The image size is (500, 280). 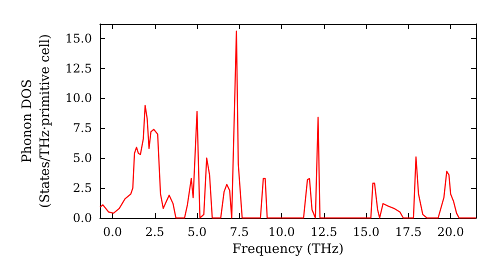 What do you see at coordinates (154, 232) in the screenshot?
I see `x-tick-label: 2.5` at bounding box center [154, 232].